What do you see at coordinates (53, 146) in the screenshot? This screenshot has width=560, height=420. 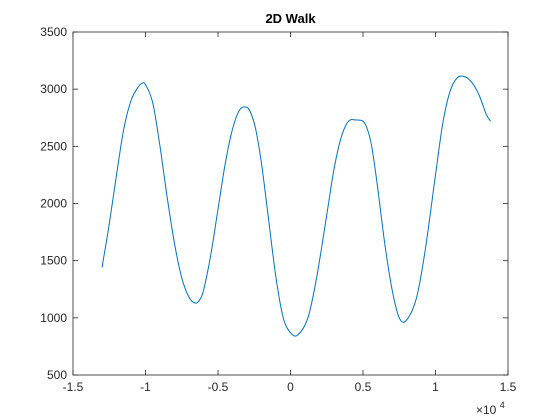 I see `y-tick-label: 2500` at bounding box center [53, 146].